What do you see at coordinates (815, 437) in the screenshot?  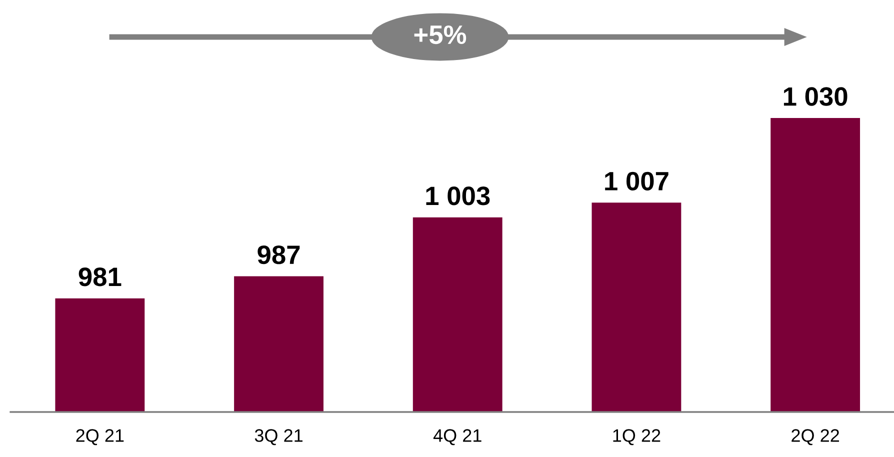 I see `x-tick-label: 2Q 22` at bounding box center [815, 437].